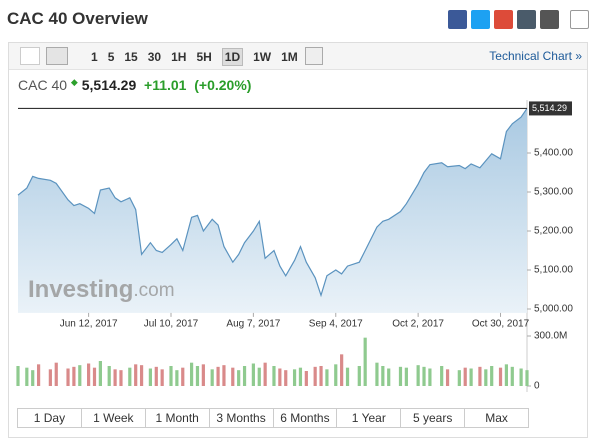 The image size is (594, 445). What do you see at coordinates (179, 57) in the screenshot?
I see `interval-button: 1H` at bounding box center [179, 57].